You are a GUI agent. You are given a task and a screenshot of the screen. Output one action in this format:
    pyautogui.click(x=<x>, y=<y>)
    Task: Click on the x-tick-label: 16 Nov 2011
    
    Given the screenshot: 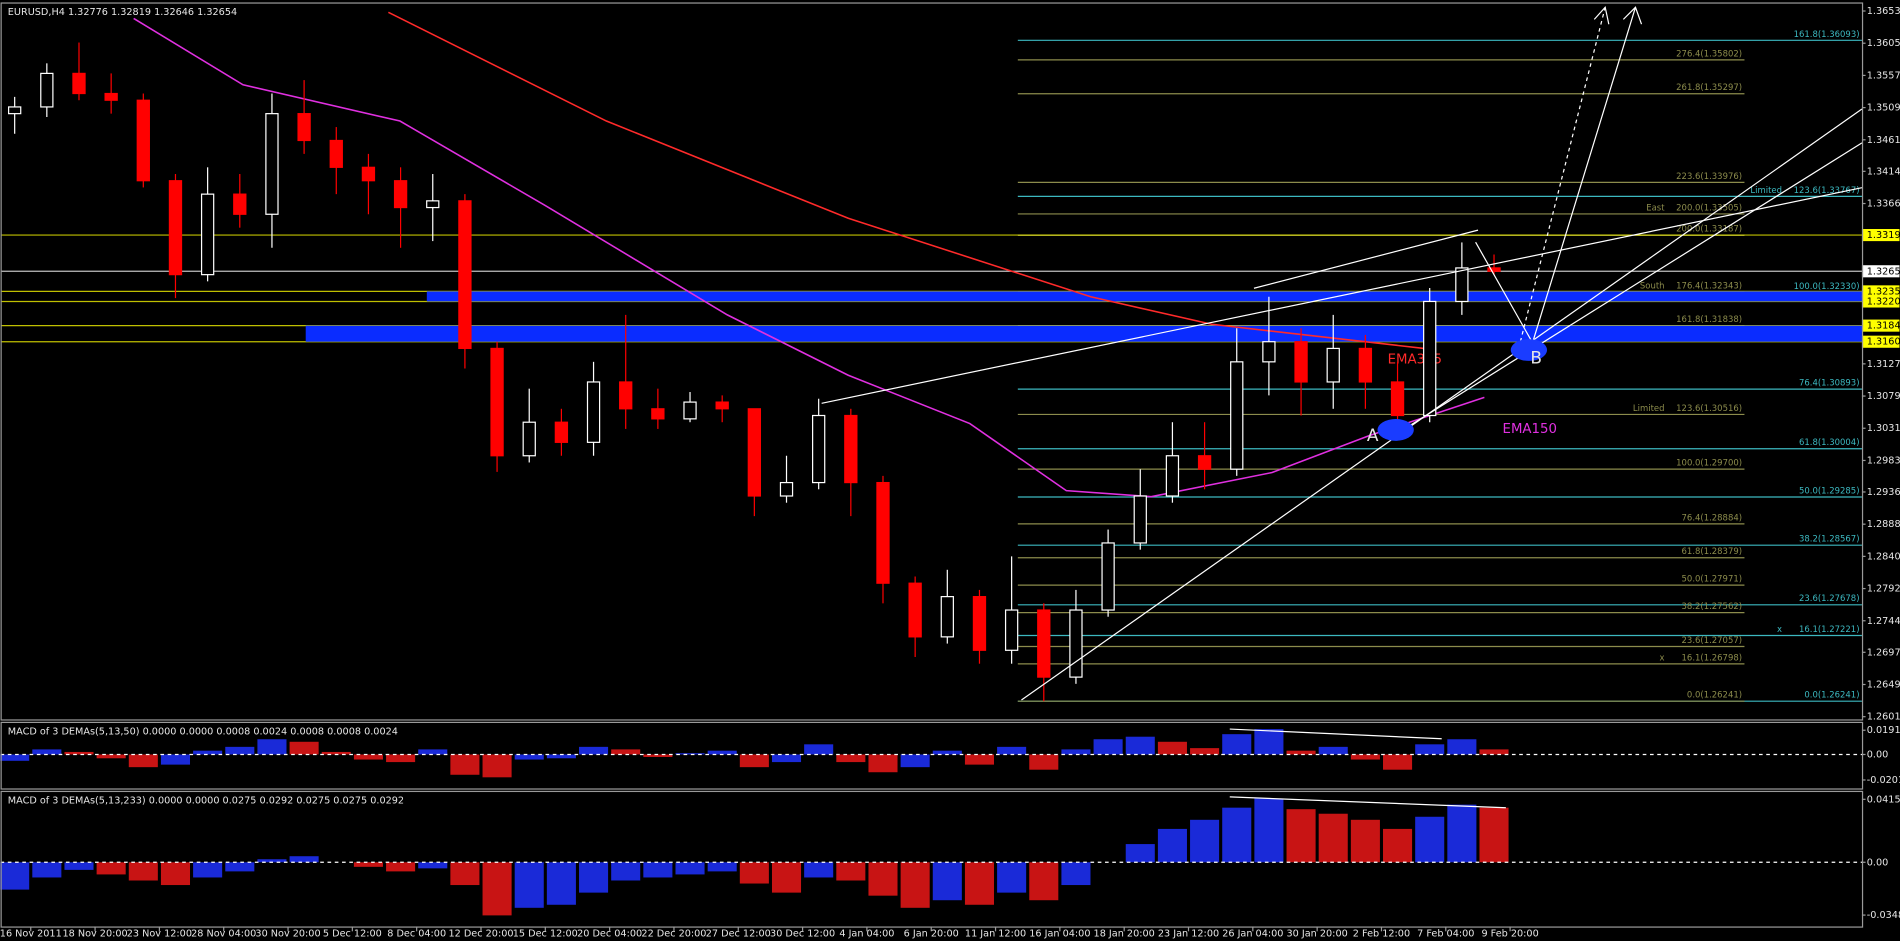 What is the action you would take?
    pyautogui.click(x=31, y=934)
    